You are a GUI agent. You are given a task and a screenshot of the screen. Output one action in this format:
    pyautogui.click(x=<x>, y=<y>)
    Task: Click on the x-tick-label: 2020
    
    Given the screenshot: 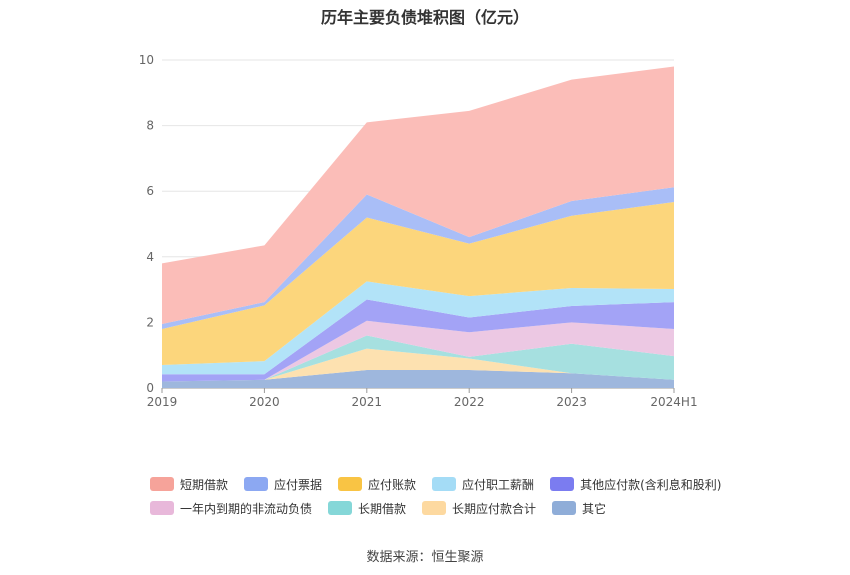 What is the action you would take?
    pyautogui.click(x=264, y=402)
    